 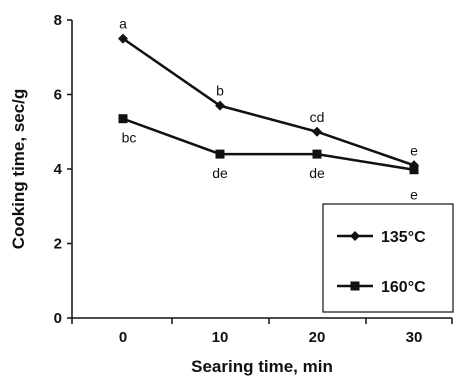 What do you see at coordinates (220, 337) in the screenshot?
I see `x-tick-label: 10` at bounding box center [220, 337].